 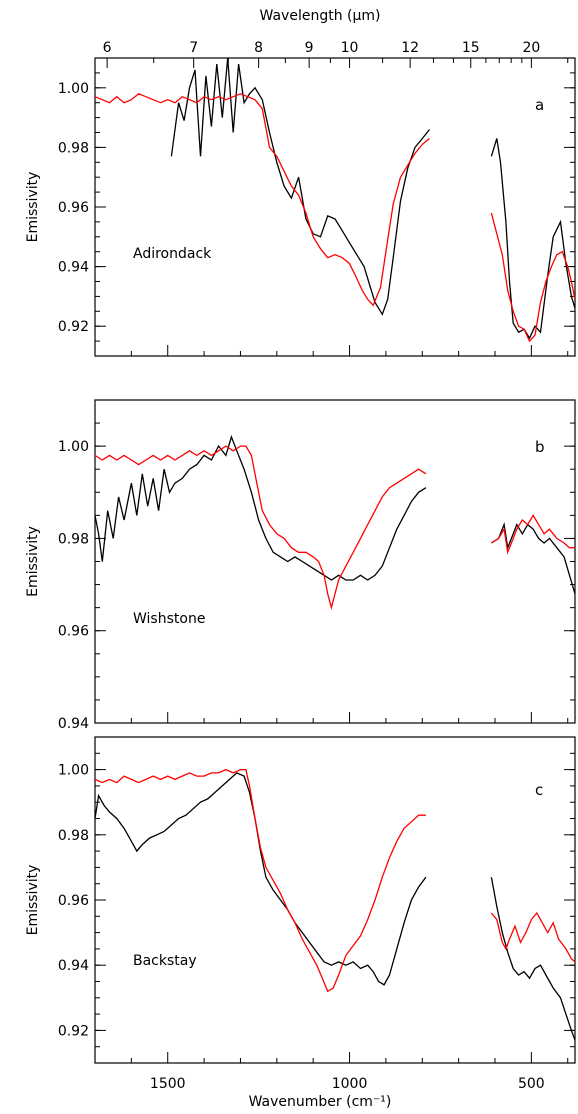 I want to click on top-tick-label: 12, so click(x=410, y=48).